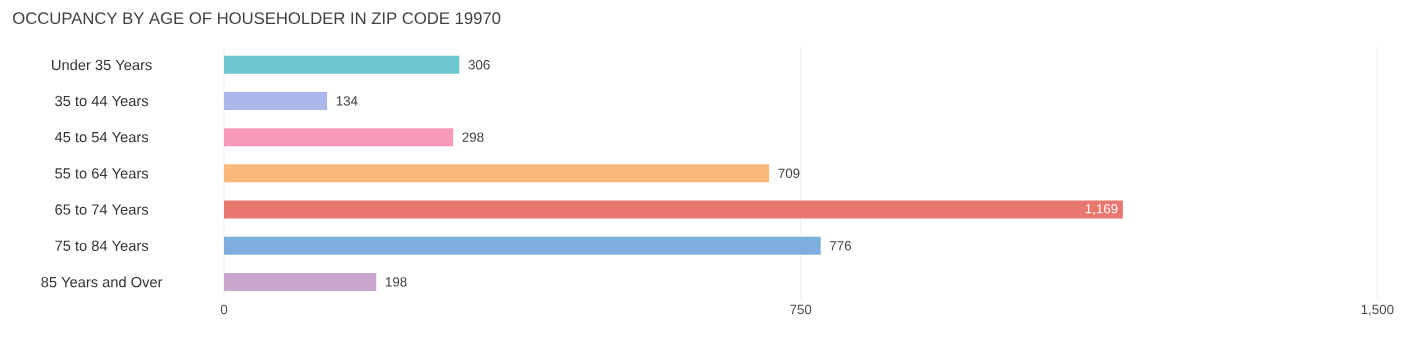 This screenshot has height=340, width=1406. What do you see at coordinates (841, 246) in the screenshot?
I see `data-label: 776` at bounding box center [841, 246].